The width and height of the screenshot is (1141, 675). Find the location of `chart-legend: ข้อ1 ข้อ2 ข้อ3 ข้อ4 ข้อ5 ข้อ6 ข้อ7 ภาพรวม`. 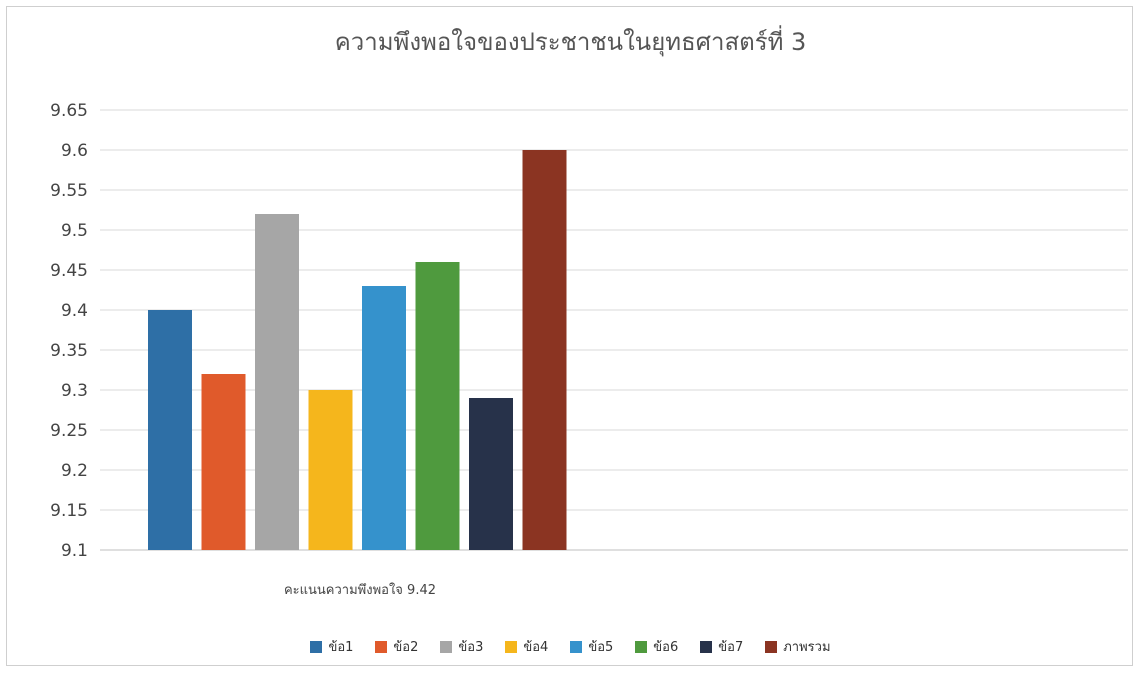

chart-legend: ข้อ1 ข้อ2 ข้อ3 ข้อ4 ข้อ5 ข้อ6 ข้อ7 ภาพรวม is located at coordinates (570, 646).